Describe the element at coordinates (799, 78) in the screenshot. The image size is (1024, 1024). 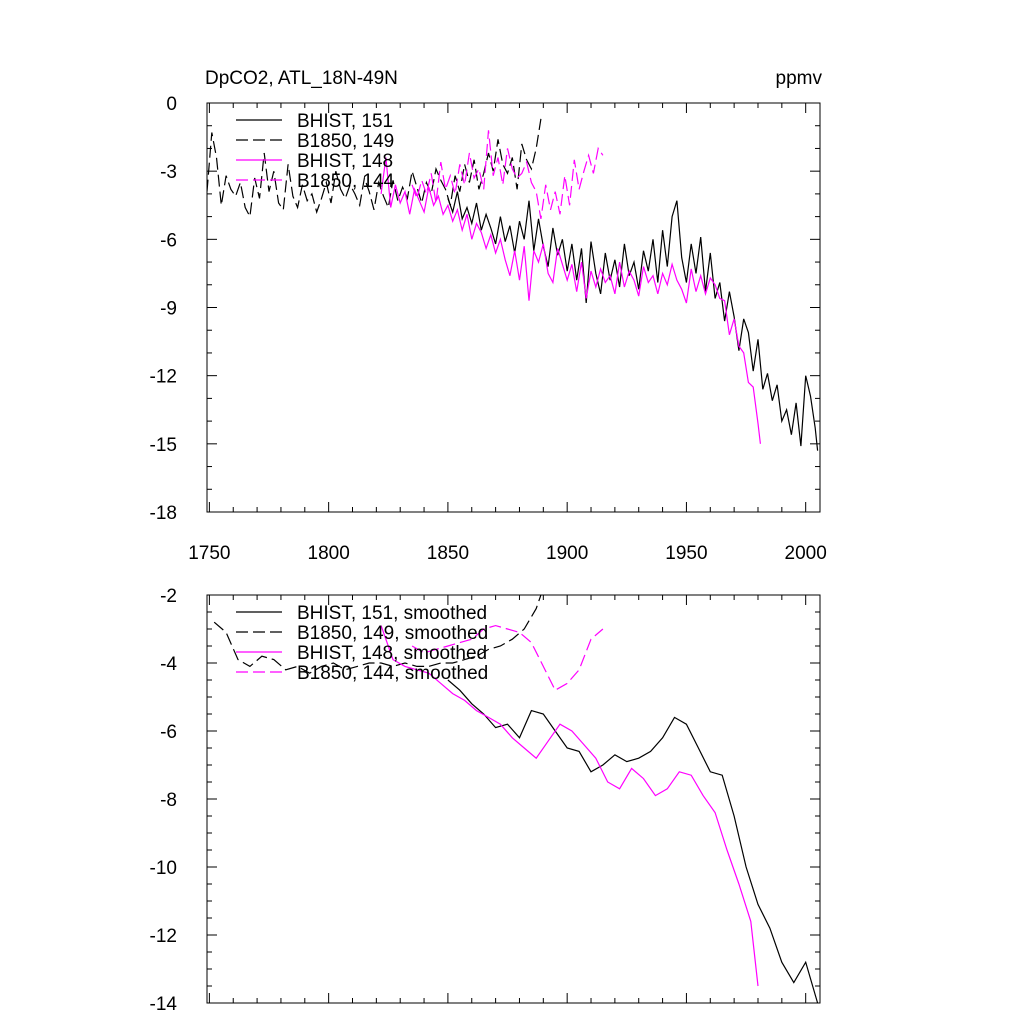
I see `units-label: ppmv` at that location.